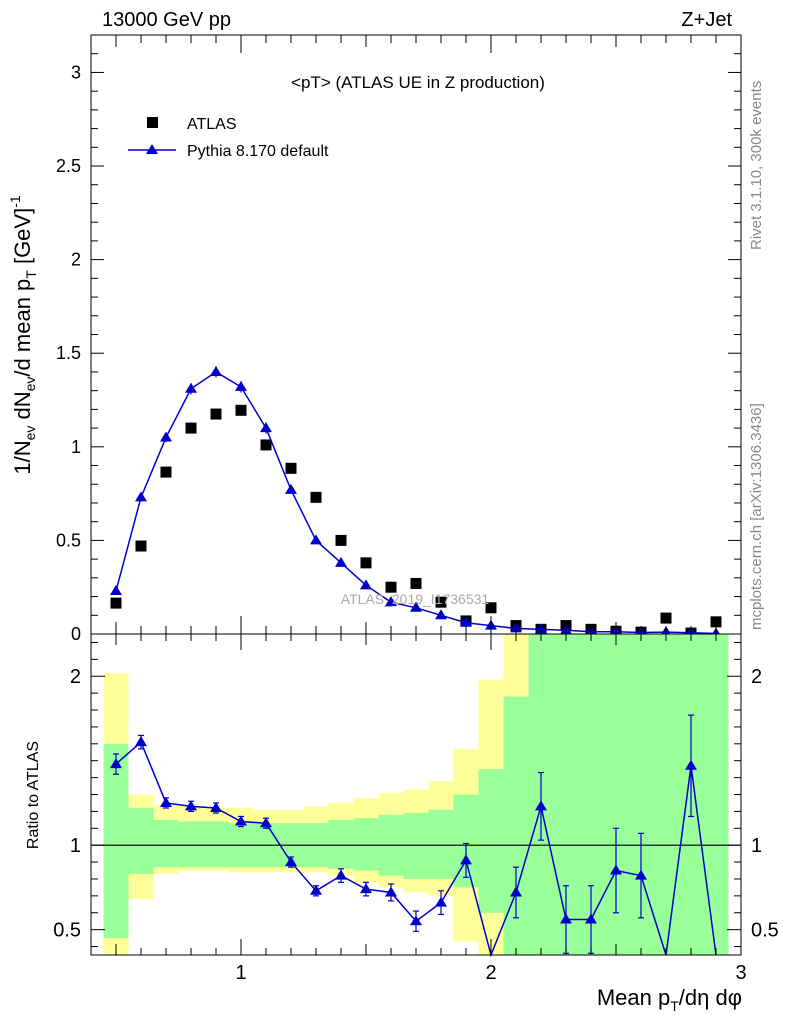 Image resolution: width=786 pixels, height=1024 pixels. I want to click on main-ytick-label: 2, so click(76, 260).